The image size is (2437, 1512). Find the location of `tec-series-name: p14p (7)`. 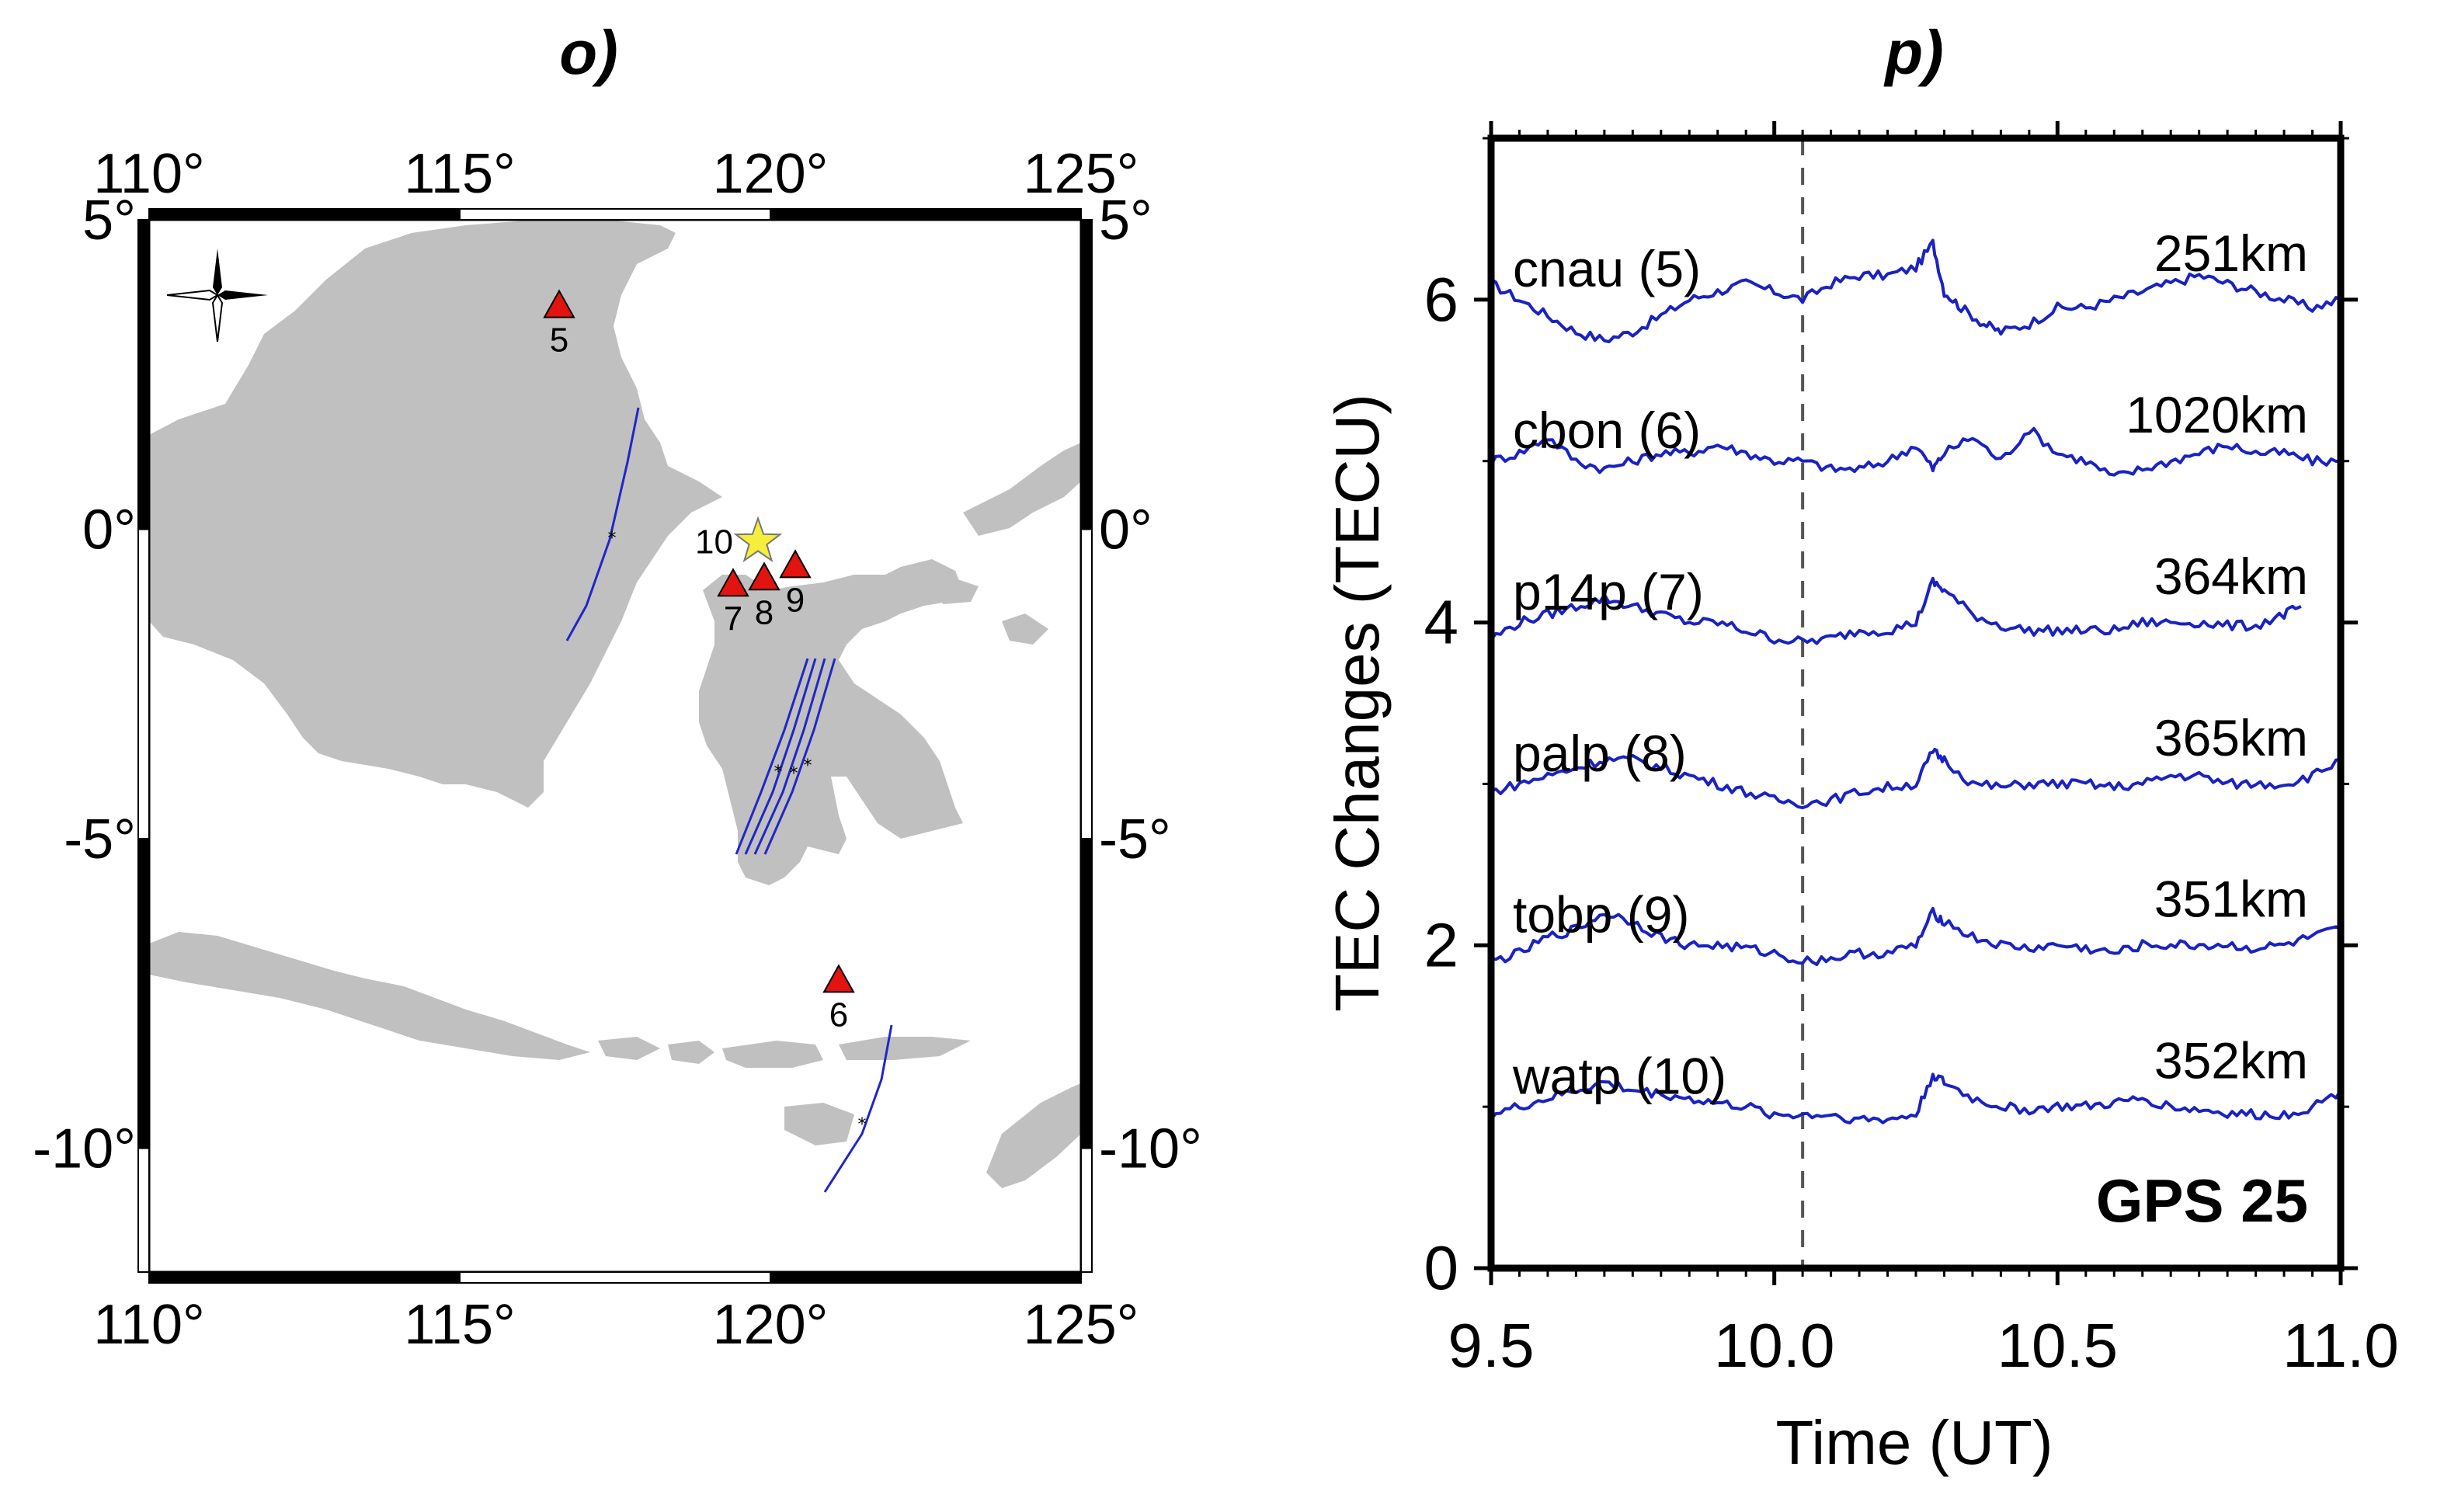

tec-series-name: p14p (7) is located at coordinates (1608, 591).